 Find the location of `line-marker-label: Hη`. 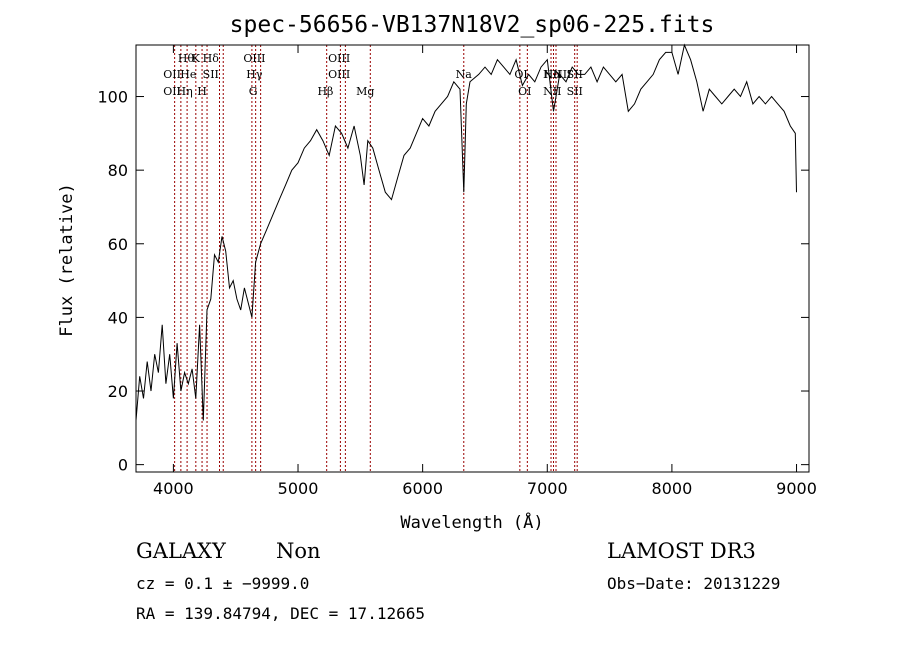

line-marker-label: Hη is located at coordinates (185, 91).